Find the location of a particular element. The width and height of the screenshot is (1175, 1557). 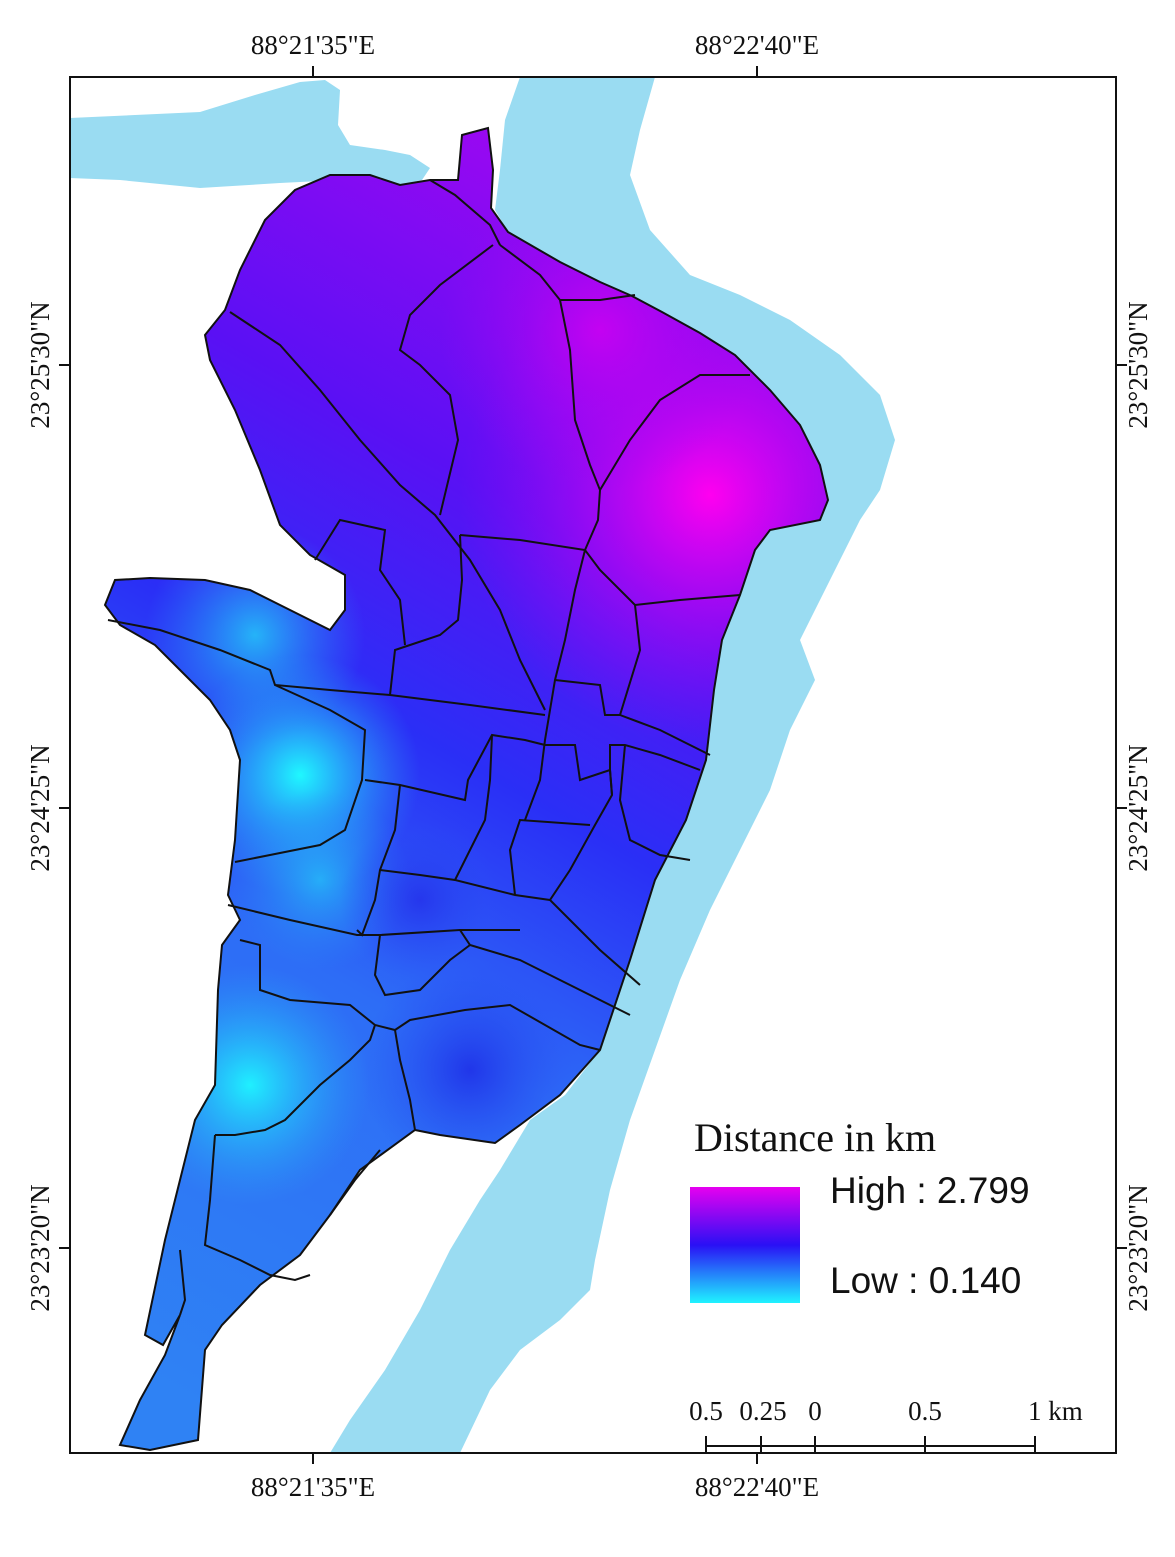

legend-low-label: Low : 0.140 is located at coordinates (925, 1280).